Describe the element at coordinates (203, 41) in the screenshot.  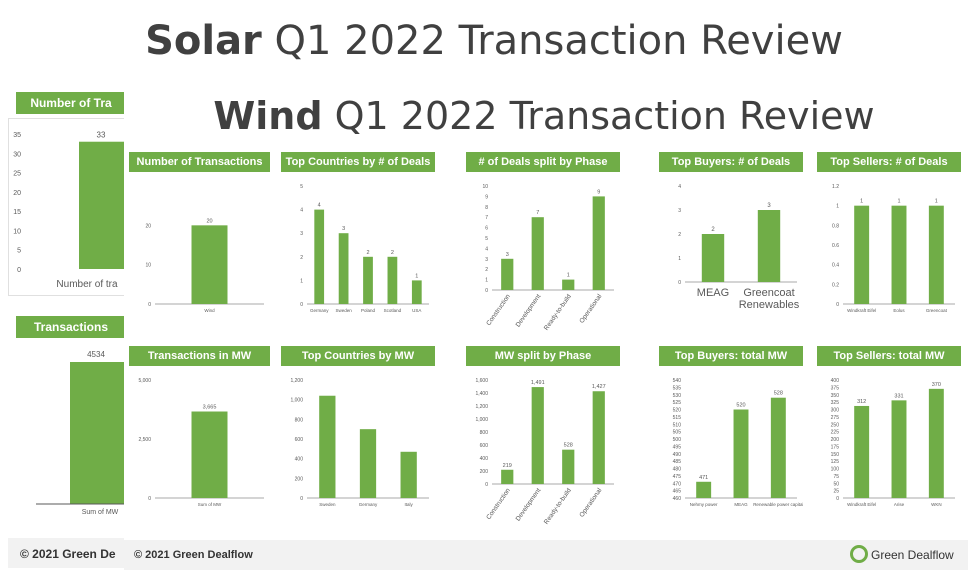
I see `solar-title-bold: Solar` at that location.